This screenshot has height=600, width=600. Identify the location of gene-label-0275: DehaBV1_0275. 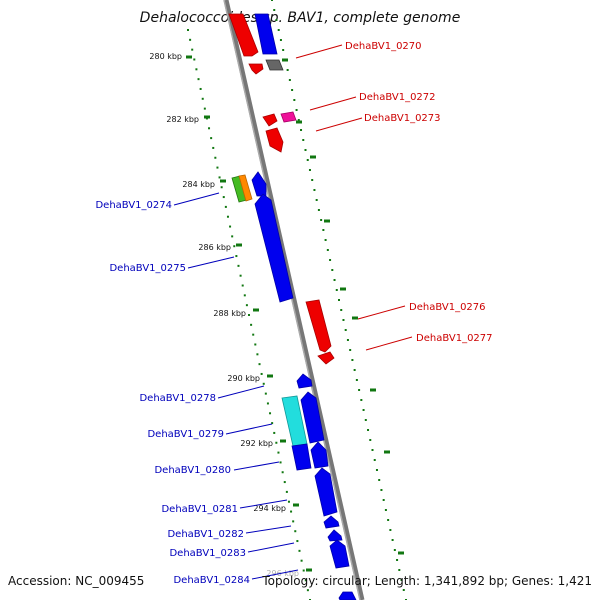
(147, 268).